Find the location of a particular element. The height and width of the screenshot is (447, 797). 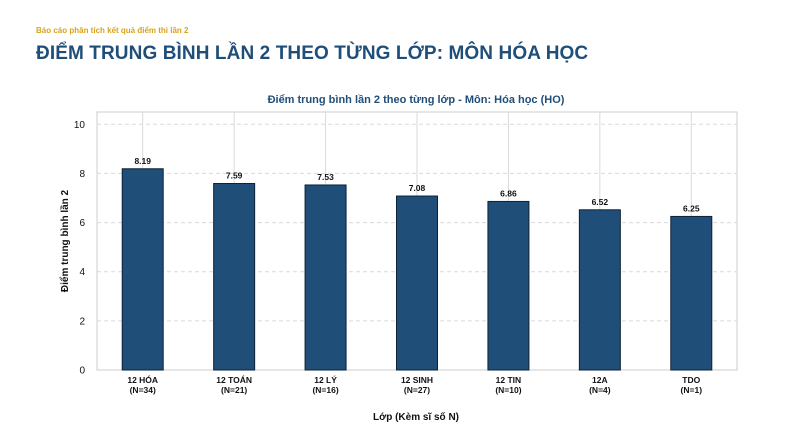

y-tick-label: 8 is located at coordinates (82, 174).